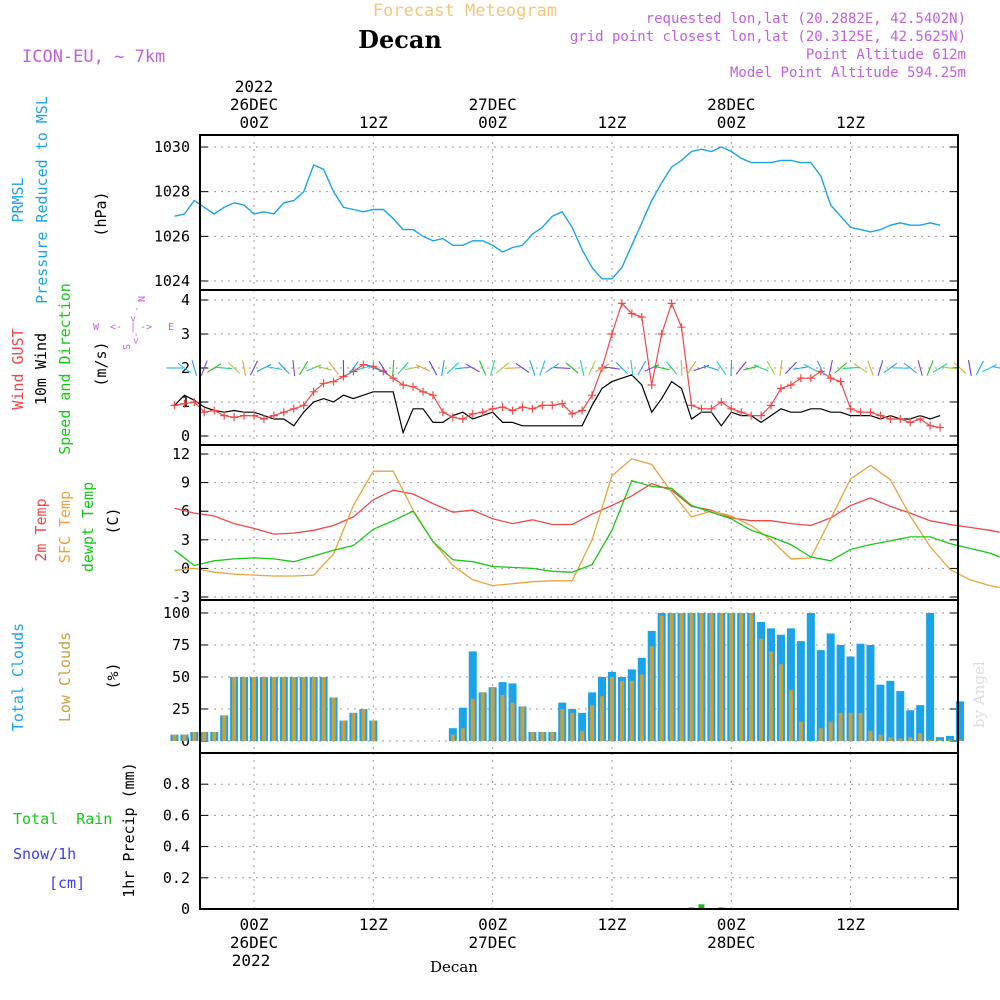  What do you see at coordinates (492, 924) in the screenshot?
I see `bottom-time-label: 00Z` at bounding box center [492, 924].